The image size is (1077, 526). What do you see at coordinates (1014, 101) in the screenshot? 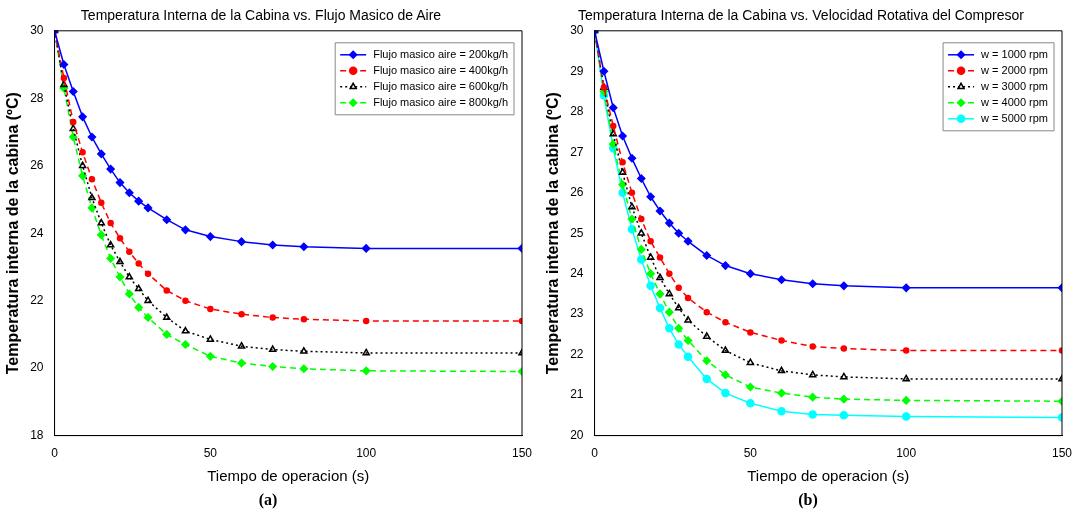
I see `legend-label: w = 4000 rpm` at bounding box center [1014, 101].